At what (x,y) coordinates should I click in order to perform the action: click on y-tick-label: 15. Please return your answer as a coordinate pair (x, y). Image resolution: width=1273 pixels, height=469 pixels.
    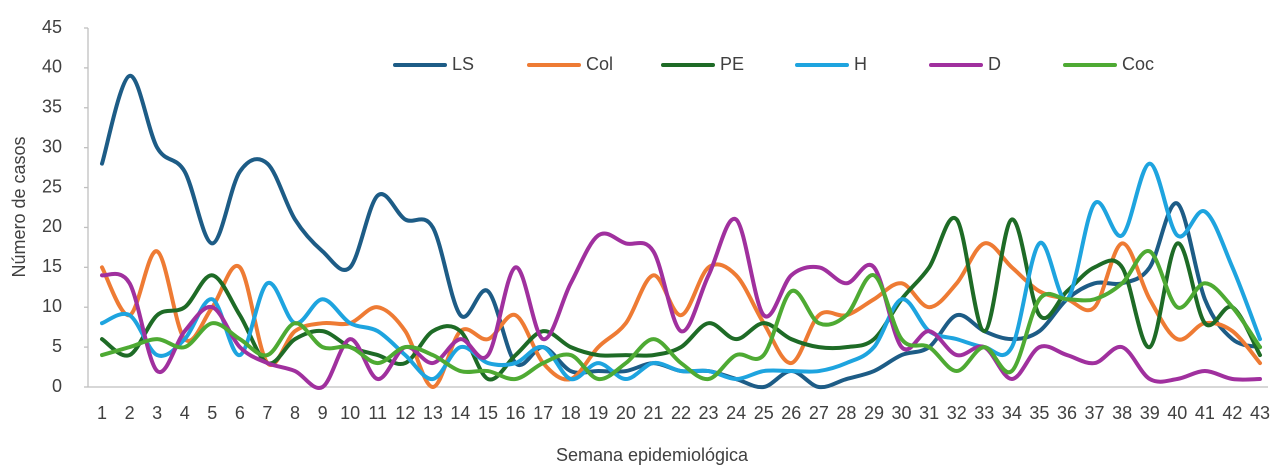
    Looking at the image, I should click on (52, 266).